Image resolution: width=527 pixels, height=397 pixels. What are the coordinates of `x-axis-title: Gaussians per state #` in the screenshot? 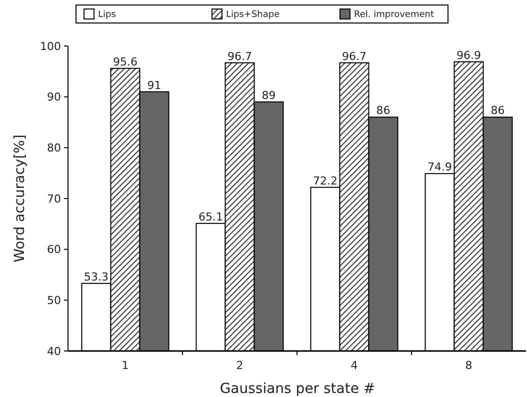 It's located at (298, 389).